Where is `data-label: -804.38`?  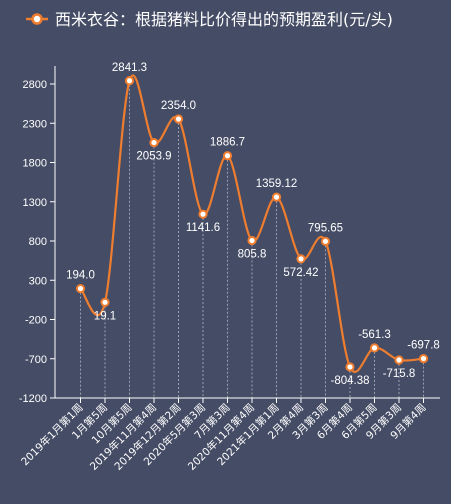
data-label: -804.38 is located at coordinates (349, 381).